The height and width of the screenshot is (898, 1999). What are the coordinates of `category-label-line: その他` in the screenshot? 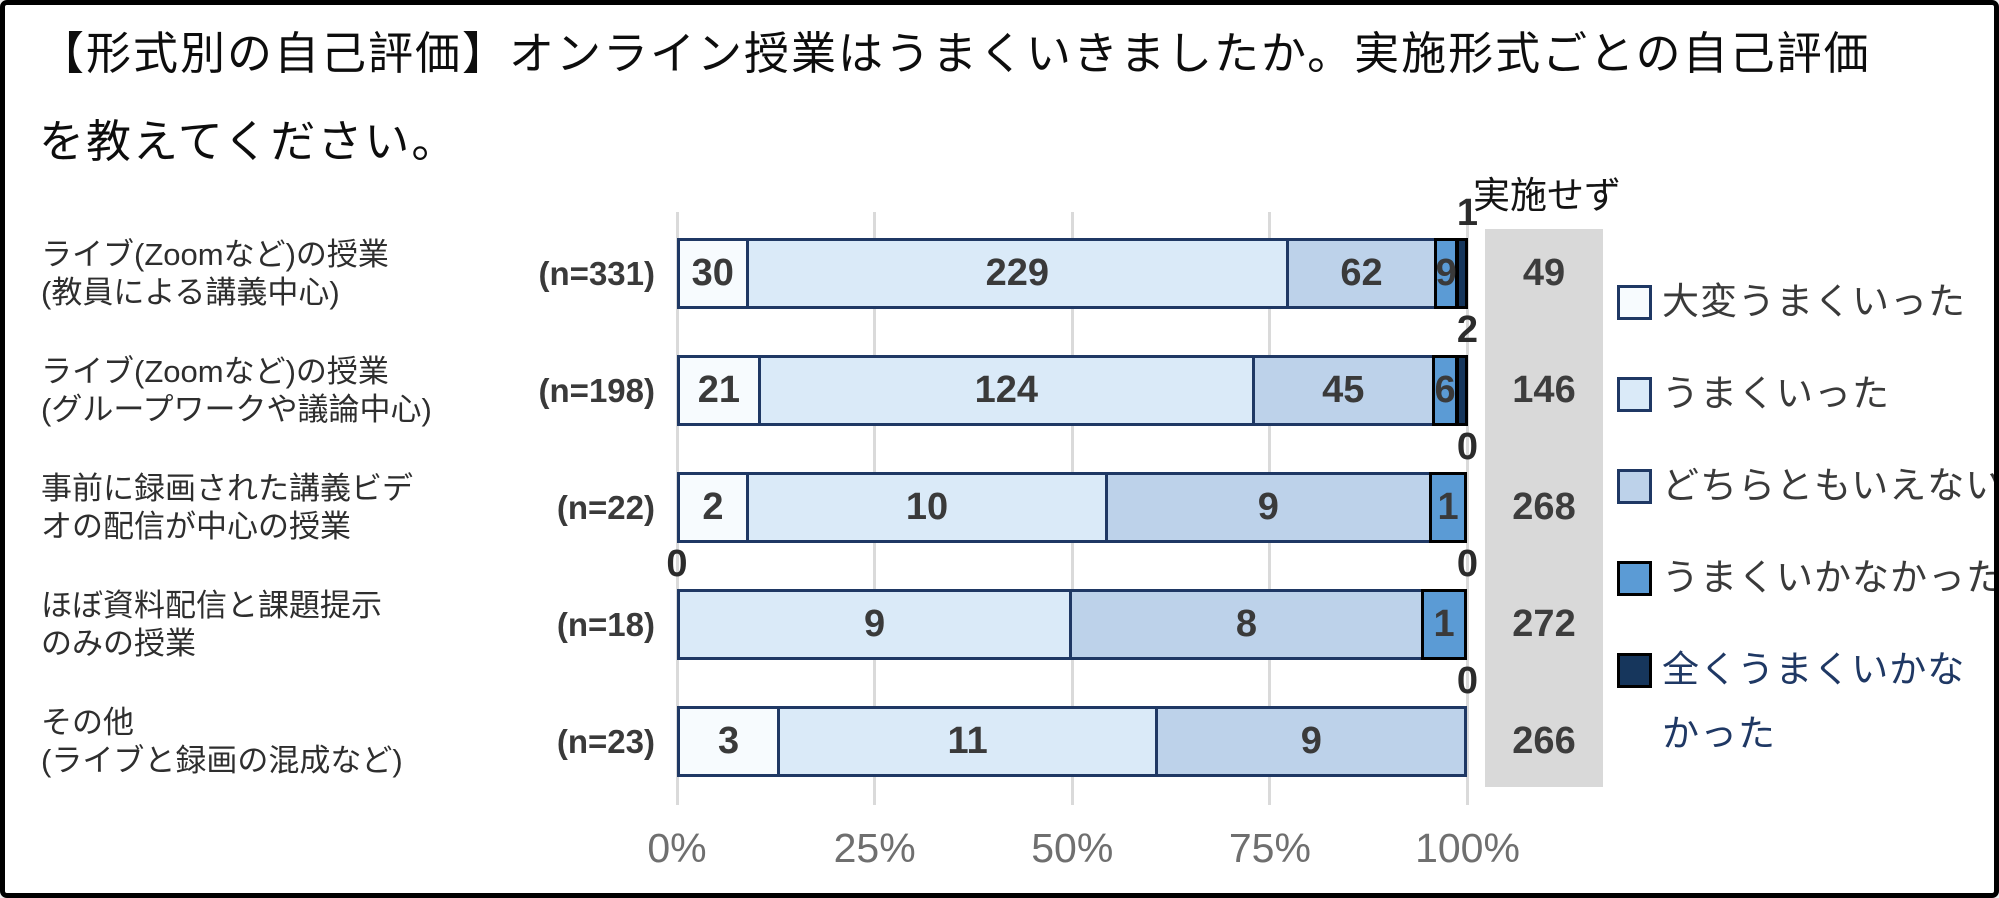 It's located at (87, 722).